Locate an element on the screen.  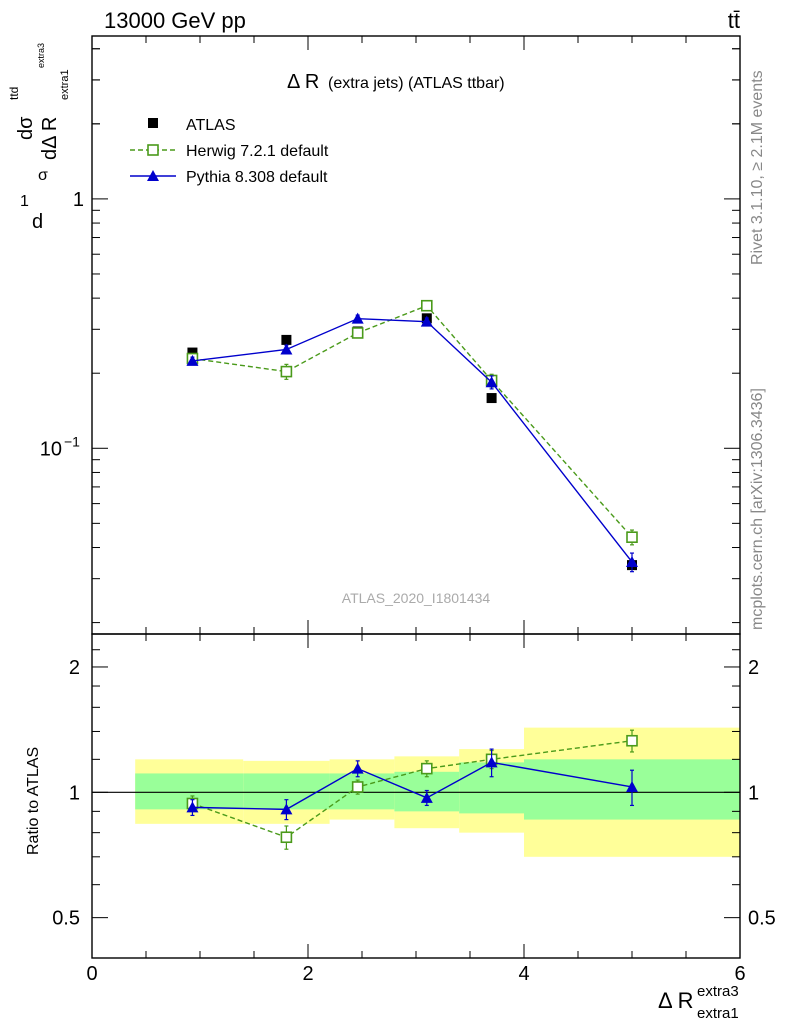
ylabel-d: d is located at coordinates (37, 222).